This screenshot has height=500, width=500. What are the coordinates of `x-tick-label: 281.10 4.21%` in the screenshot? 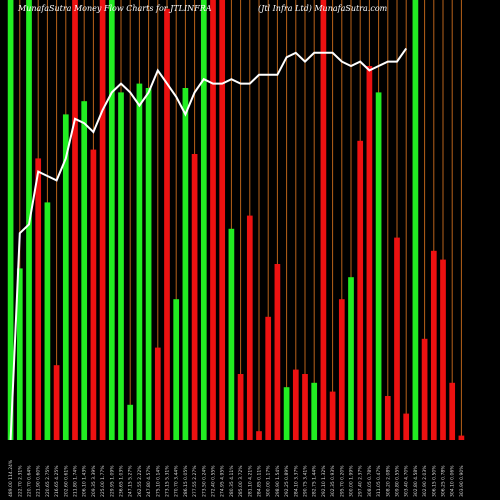 It's located at (250, 481).